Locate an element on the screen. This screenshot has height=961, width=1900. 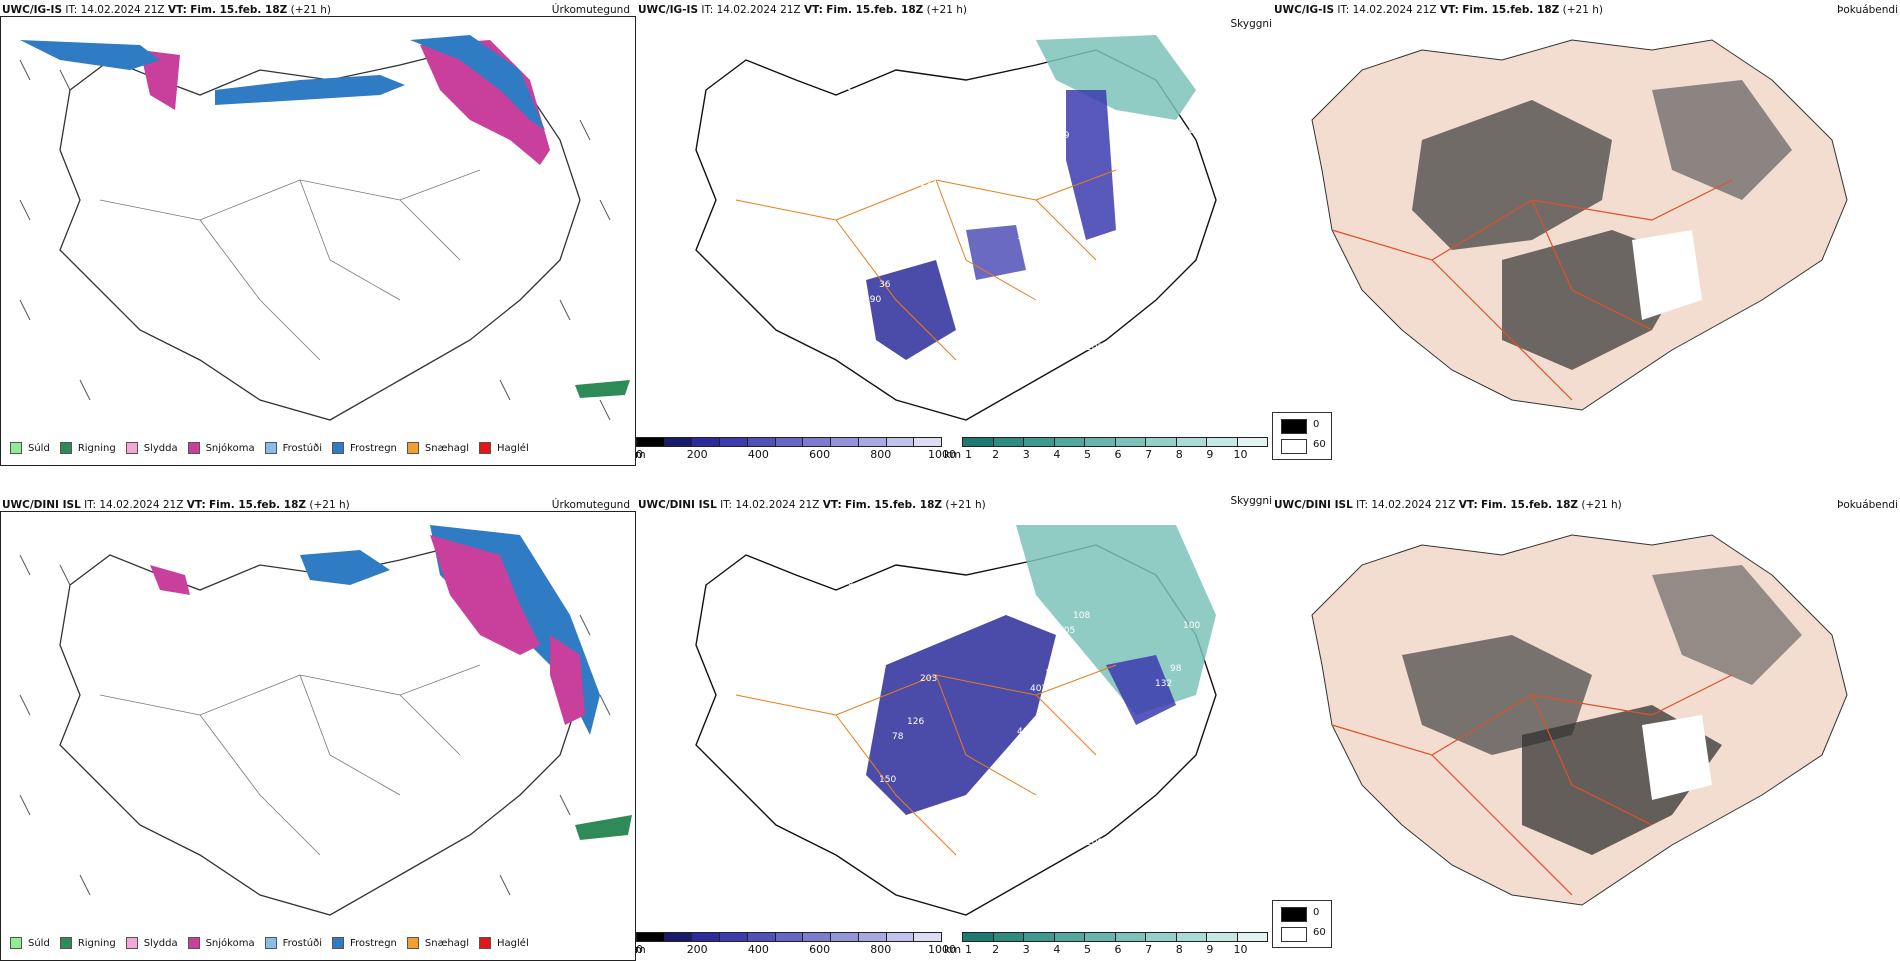
precip-legend-label: Rigning is located at coordinates (96, 943).